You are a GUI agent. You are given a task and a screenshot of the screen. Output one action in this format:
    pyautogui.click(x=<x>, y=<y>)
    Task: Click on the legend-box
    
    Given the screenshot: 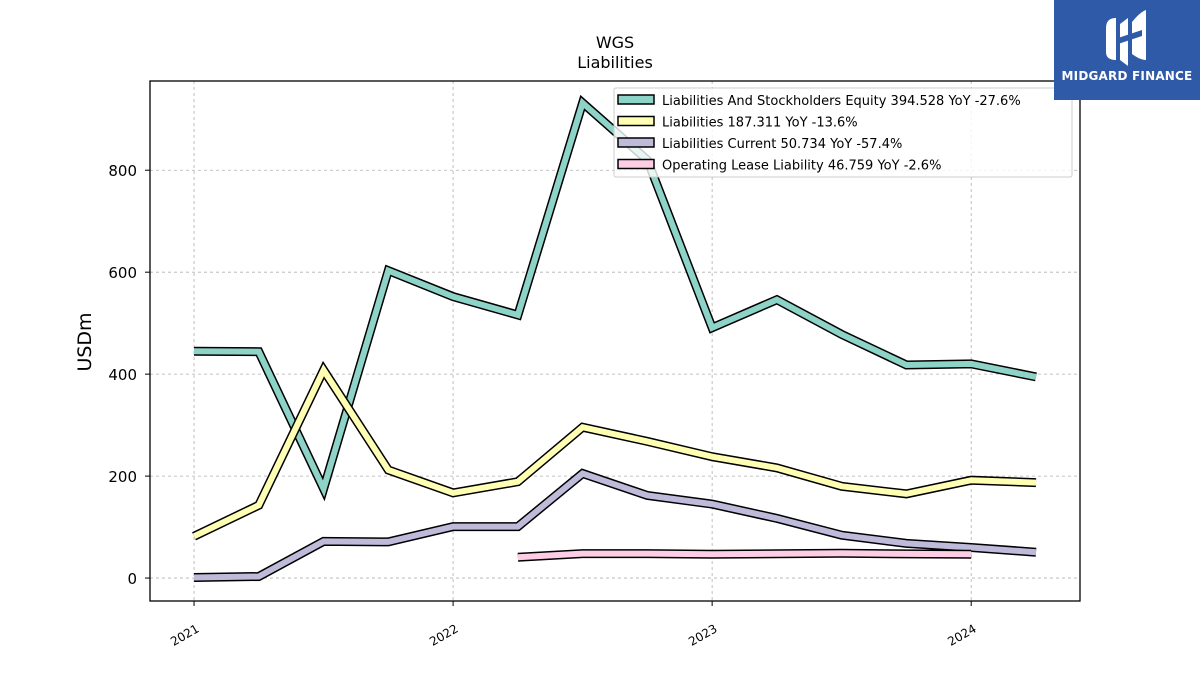 What is the action you would take?
    pyautogui.click(x=843, y=132)
    